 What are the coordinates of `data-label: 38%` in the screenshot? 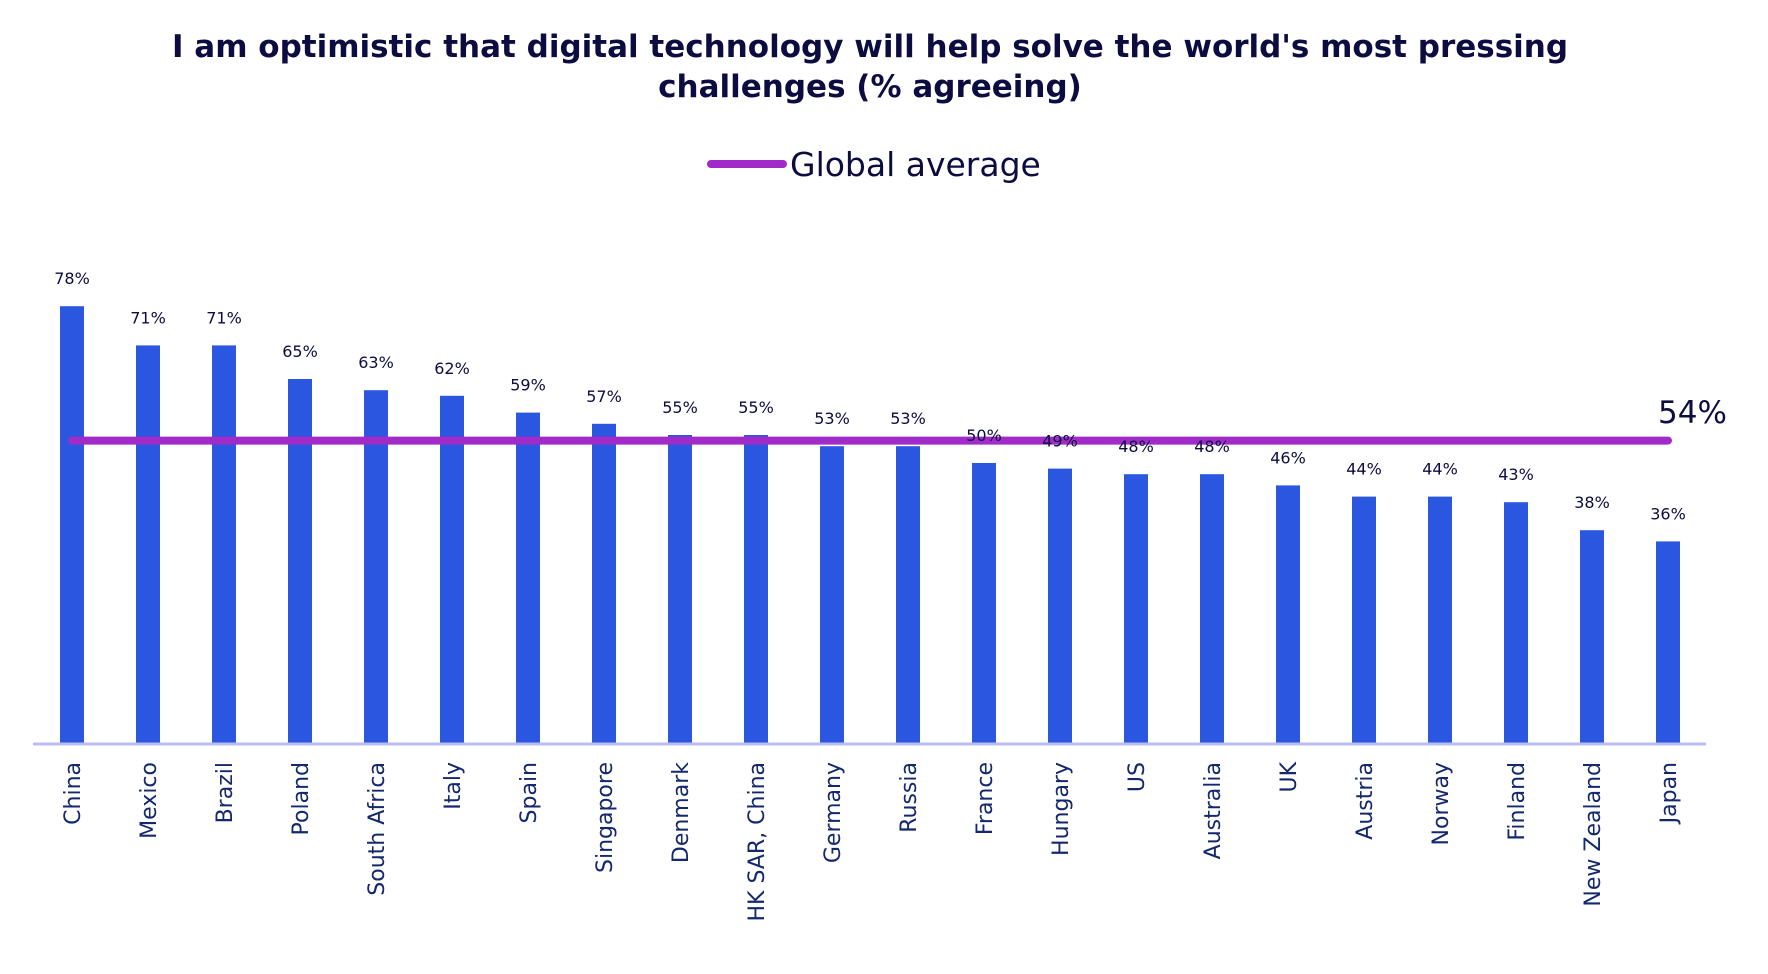 It's located at (1592, 502).